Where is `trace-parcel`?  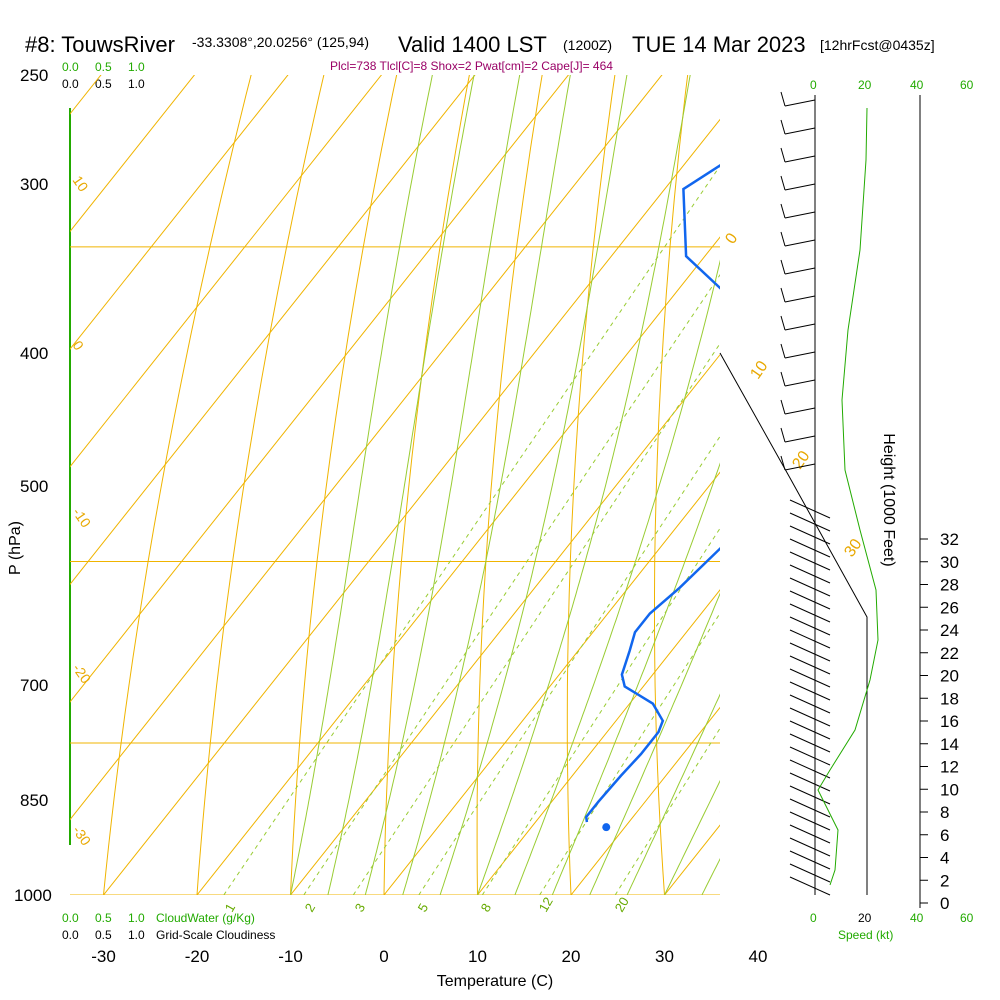
trace-parcel is located at coordinates (956, 208).